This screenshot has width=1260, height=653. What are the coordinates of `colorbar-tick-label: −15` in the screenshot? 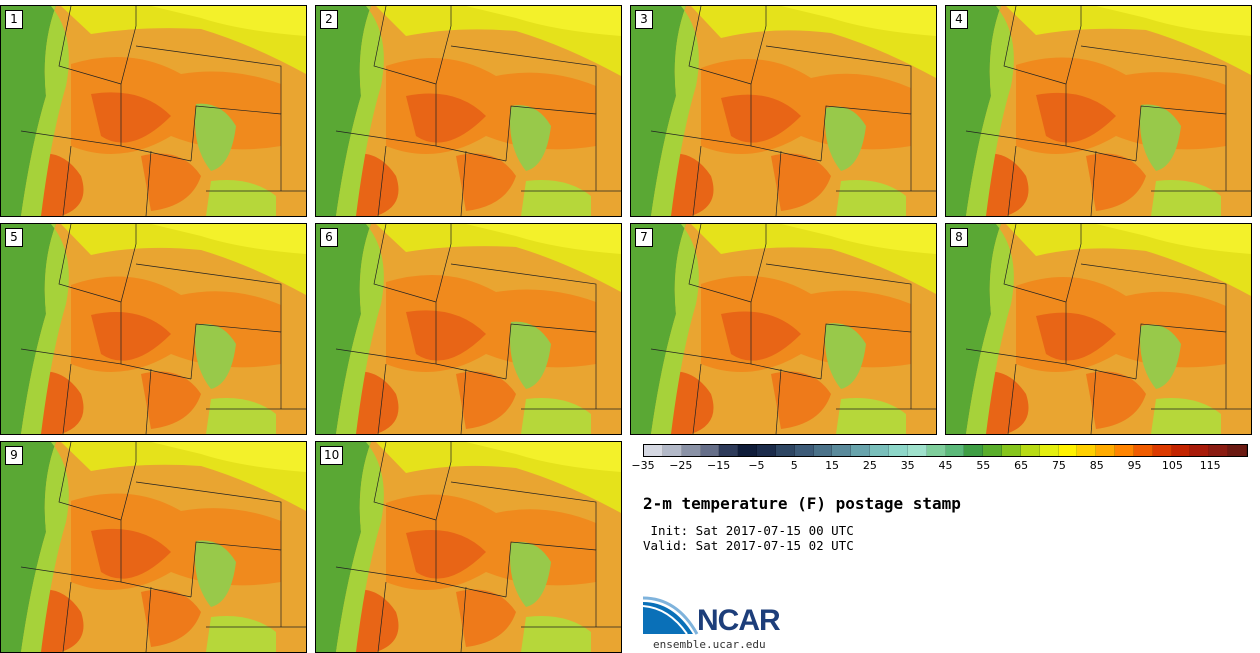 It's located at (719, 465).